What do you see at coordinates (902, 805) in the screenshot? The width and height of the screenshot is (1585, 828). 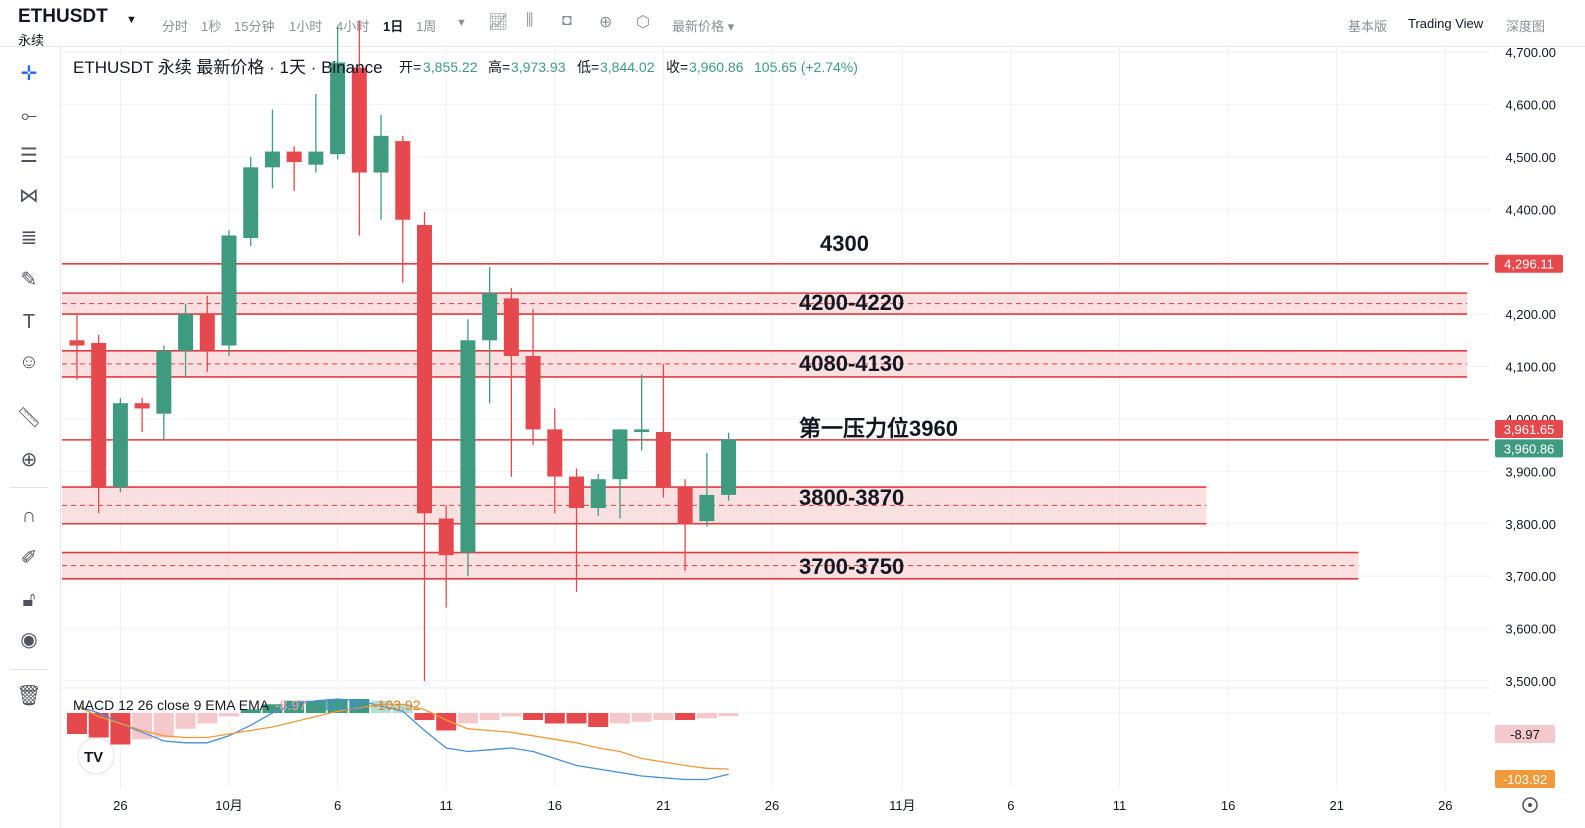 I see `x-tick-label: 11月` at bounding box center [902, 805].